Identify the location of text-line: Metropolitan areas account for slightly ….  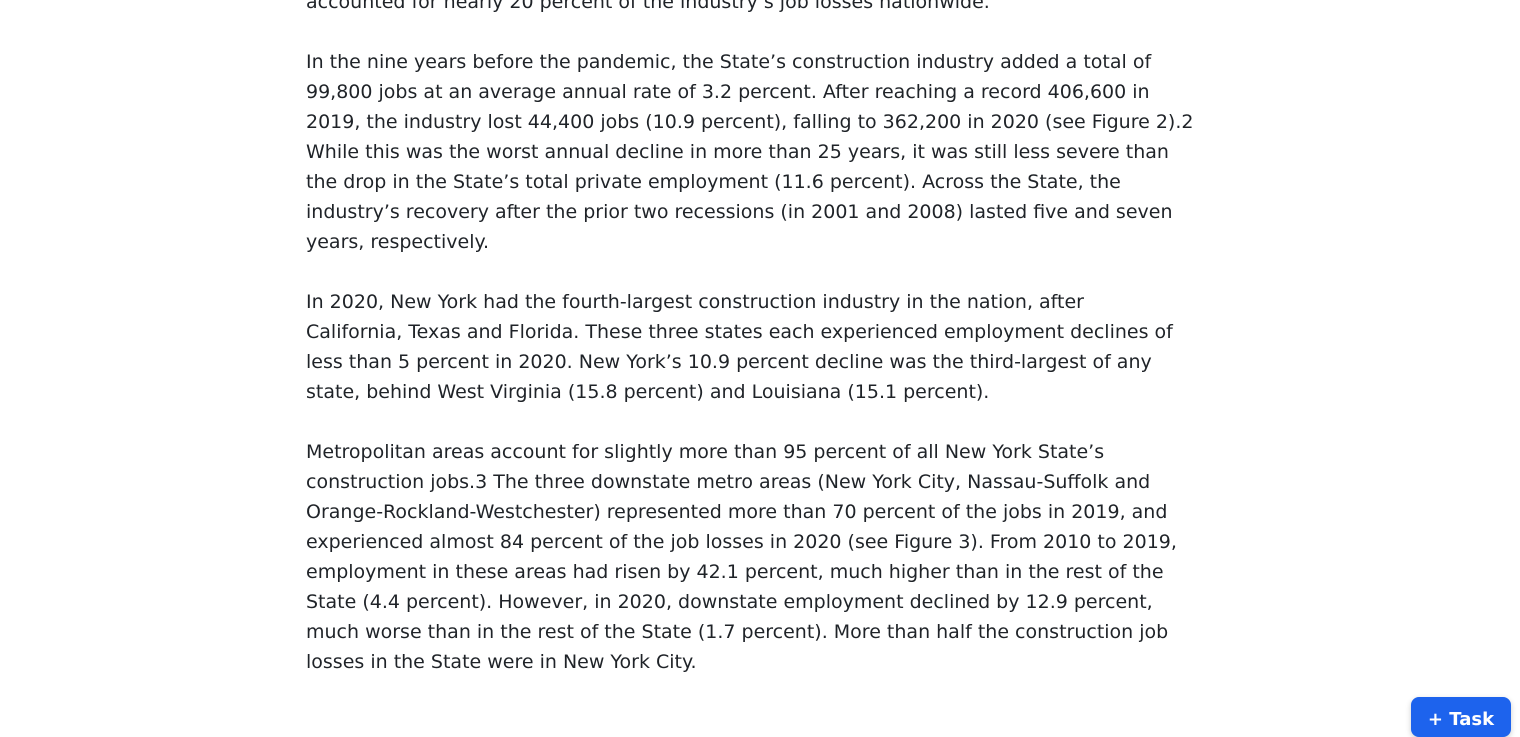
(705, 452).